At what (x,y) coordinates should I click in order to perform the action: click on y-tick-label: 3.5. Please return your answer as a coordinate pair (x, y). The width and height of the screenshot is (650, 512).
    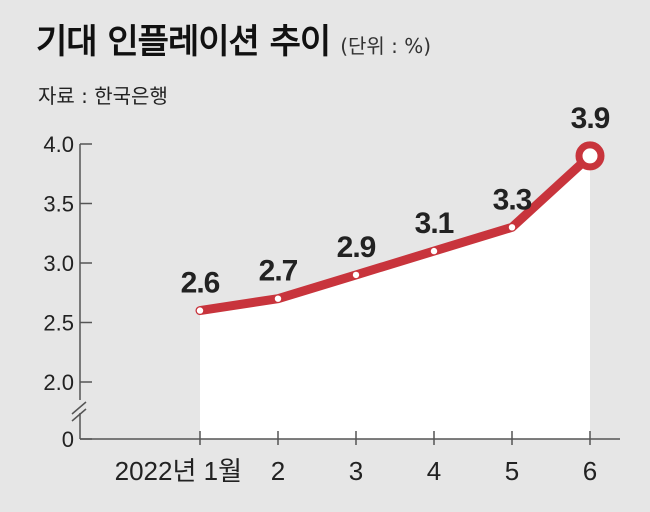
    Looking at the image, I should click on (58, 204).